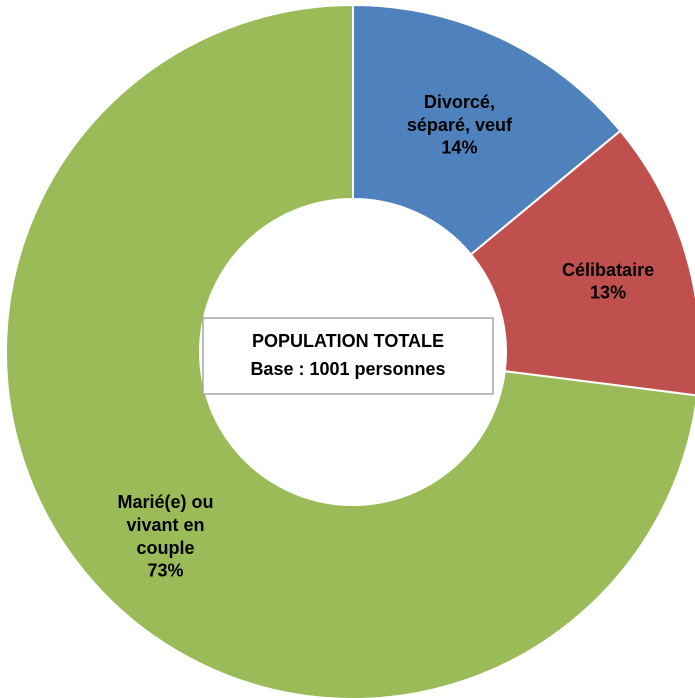  Describe the element at coordinates (347, 369) in the screenshot. I see `center-subtitle: Base : 1001 personnes` at that location.